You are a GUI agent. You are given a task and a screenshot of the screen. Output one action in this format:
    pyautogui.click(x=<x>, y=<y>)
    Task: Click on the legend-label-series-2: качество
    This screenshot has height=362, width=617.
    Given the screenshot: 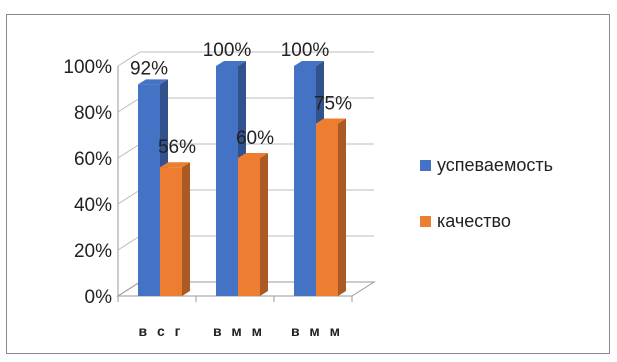 What is the action you would take?
    pyautogui.click(x=474, y=220)
    